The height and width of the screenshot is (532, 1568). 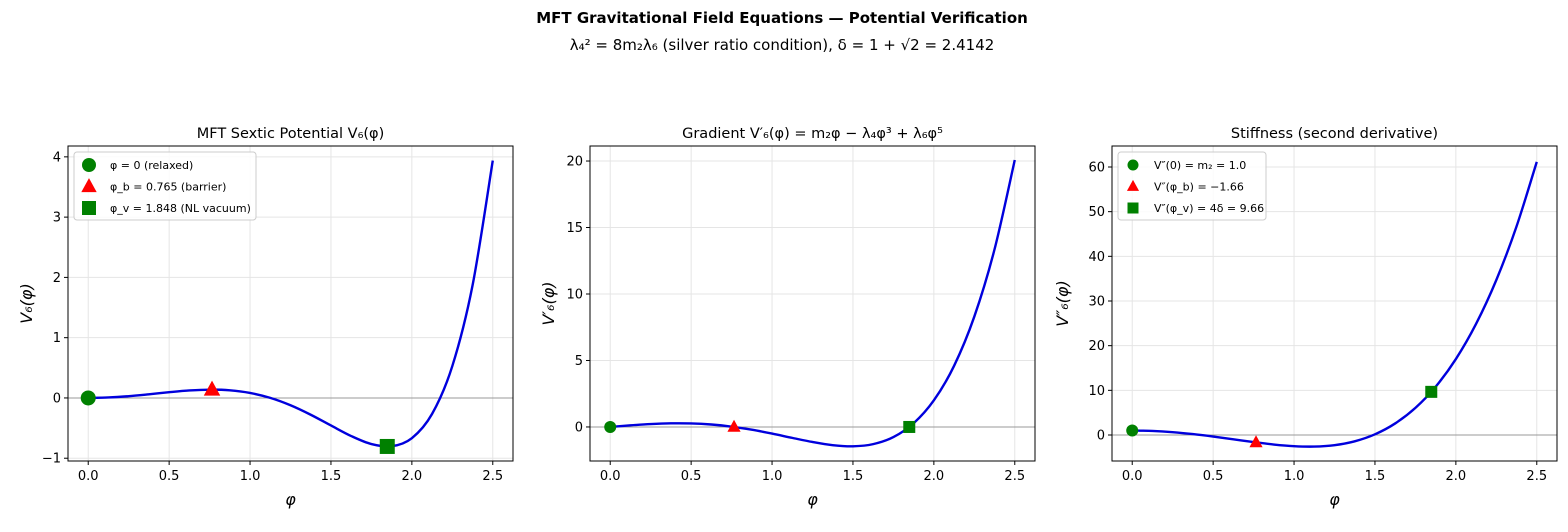 What do you see at coordinates (57, 338) in the screenshot?
I see `y-tick-label: 1` at bounding box center [57, 338].